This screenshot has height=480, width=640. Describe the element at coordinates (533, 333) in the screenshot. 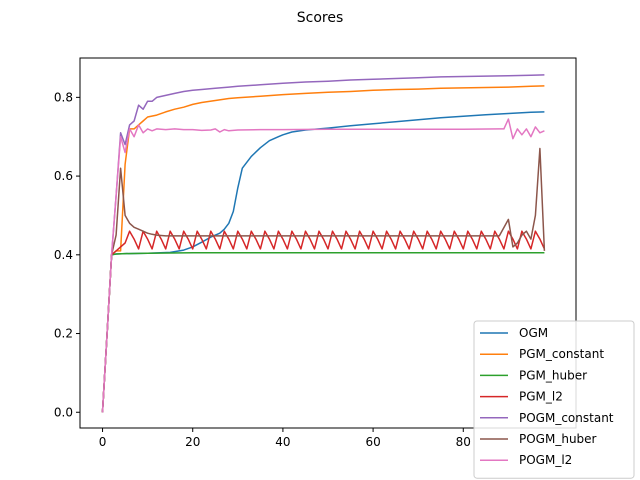

I see `legend-label: OGM` at that location.